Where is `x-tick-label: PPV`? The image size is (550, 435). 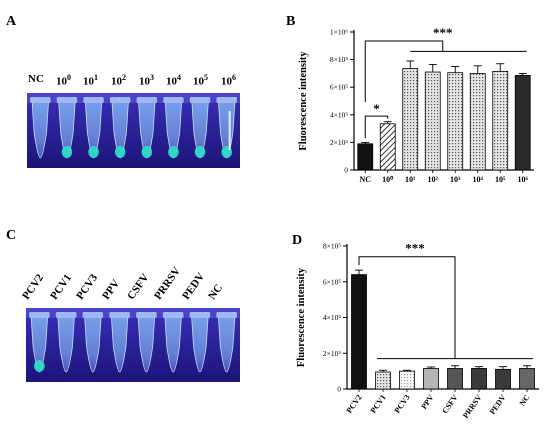 x-tick-label: PPV is located at coordinates (427, 402).